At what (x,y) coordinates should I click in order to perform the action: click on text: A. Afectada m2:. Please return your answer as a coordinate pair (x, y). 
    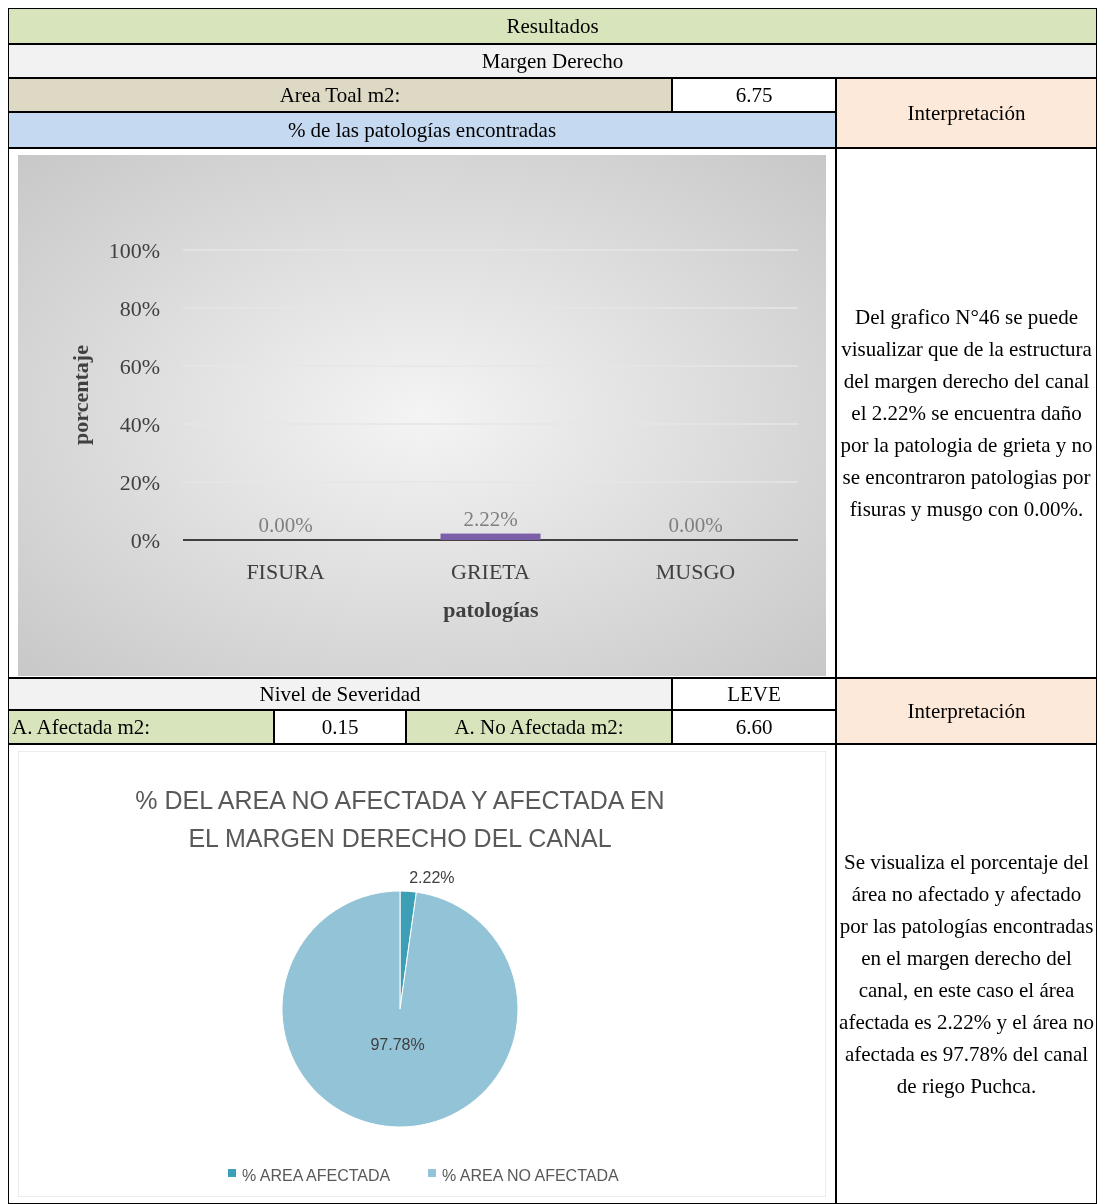
    Looking at the image, I should click on (141, 727).